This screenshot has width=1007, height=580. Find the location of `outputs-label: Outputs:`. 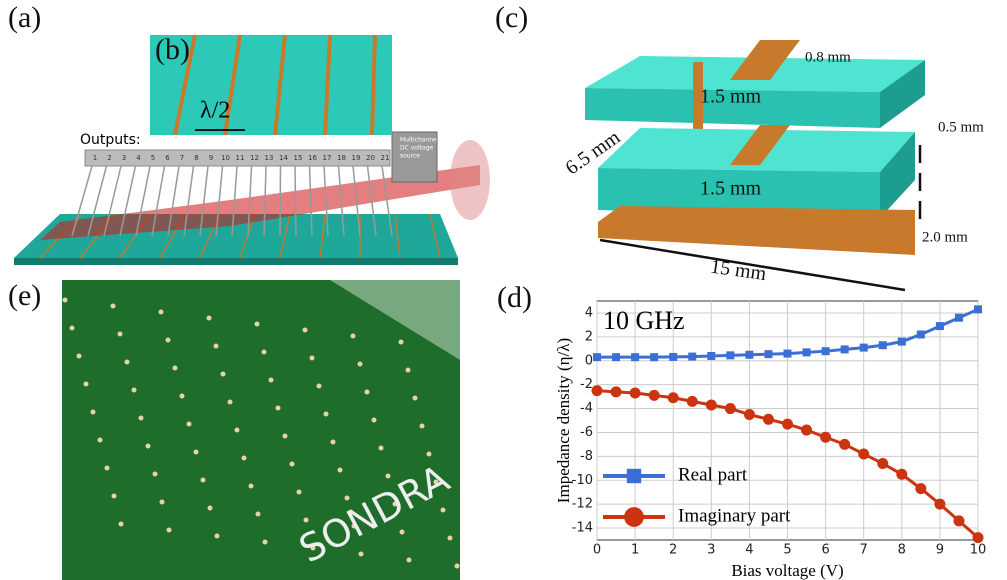

outputs-label: Outputs: is located at coordinates (110, 140).